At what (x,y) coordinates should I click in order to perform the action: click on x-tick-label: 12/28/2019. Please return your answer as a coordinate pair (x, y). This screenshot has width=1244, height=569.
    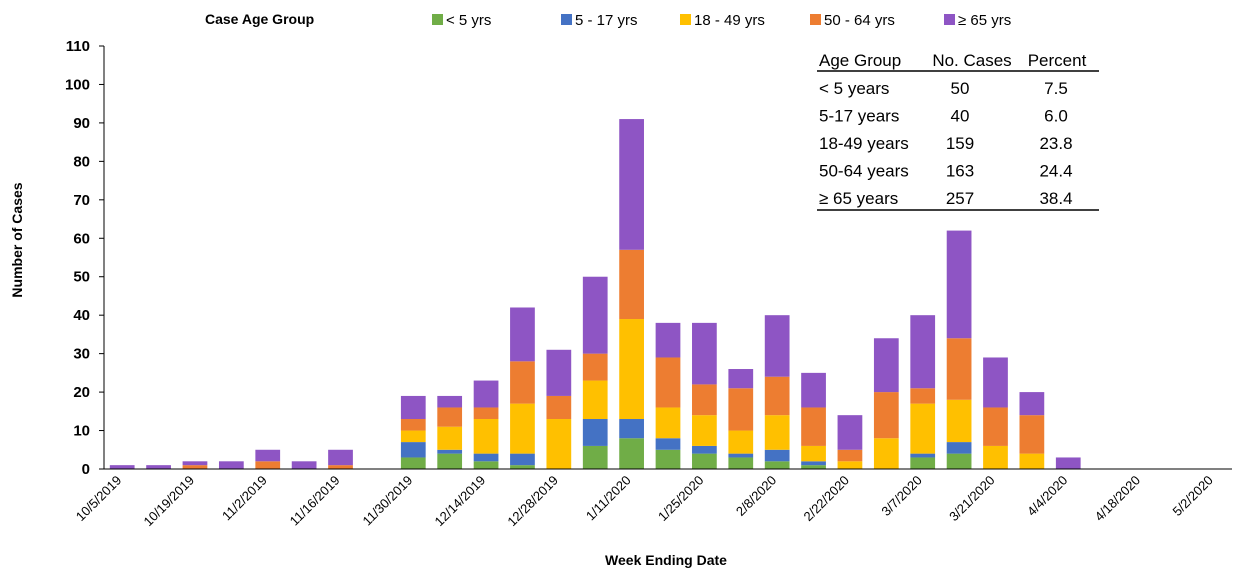
    Looking at the image, I should click on (532, 501).